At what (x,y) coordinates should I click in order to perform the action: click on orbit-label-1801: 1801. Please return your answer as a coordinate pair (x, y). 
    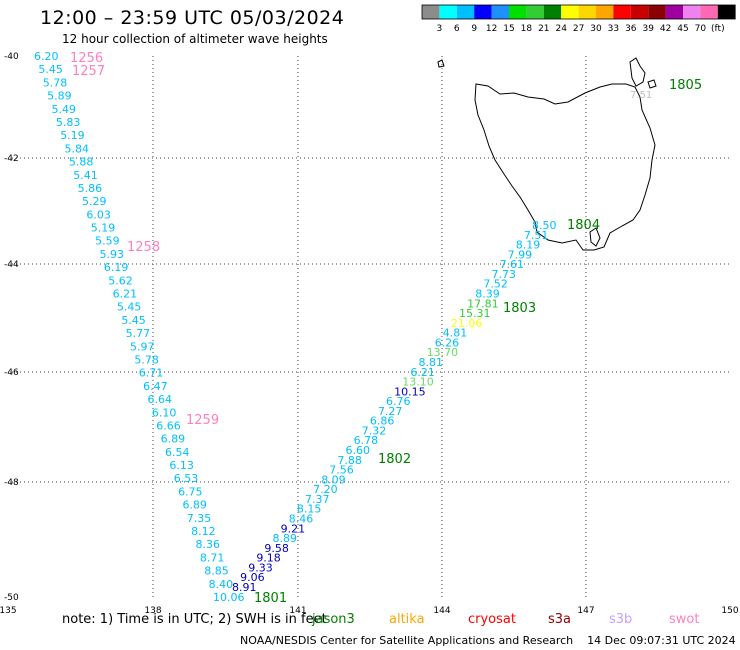
    Looking at the image, I should click on (270, 598).